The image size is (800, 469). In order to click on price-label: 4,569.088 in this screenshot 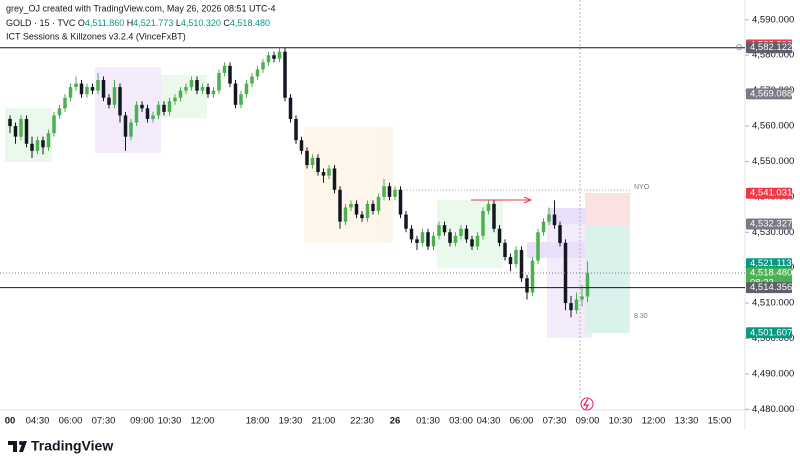, I will do `click(771, 93)`.